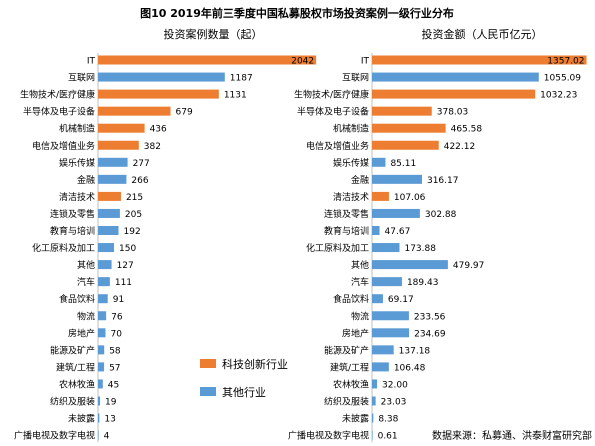  I want to click on data-label: 2042, so click(302, 62).